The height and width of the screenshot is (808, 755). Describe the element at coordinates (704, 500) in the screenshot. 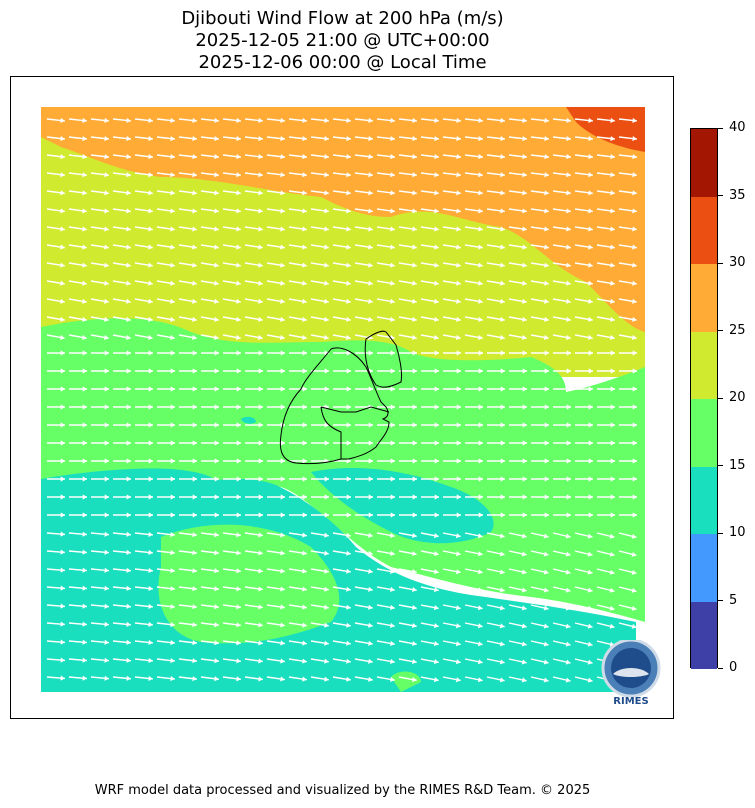

I see `colorbar-segment` at that location.